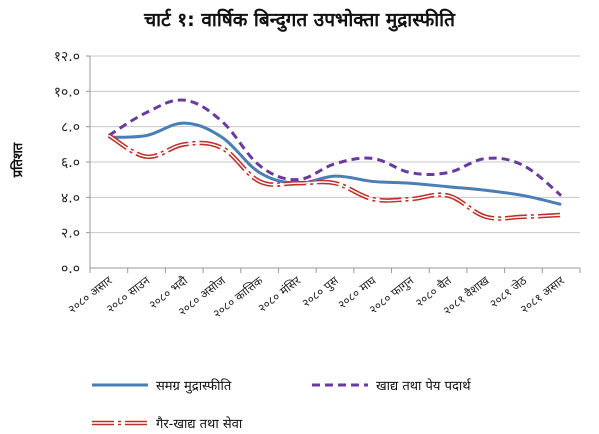  I want to click on y-axis-label: प्रतिशत, so click(18, 160).